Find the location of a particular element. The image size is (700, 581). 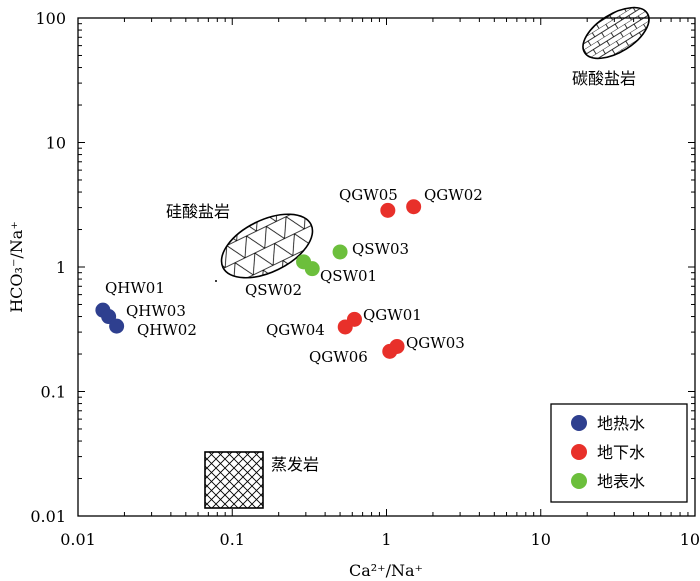

point-QGW06 is located at coordinates (390, 351).